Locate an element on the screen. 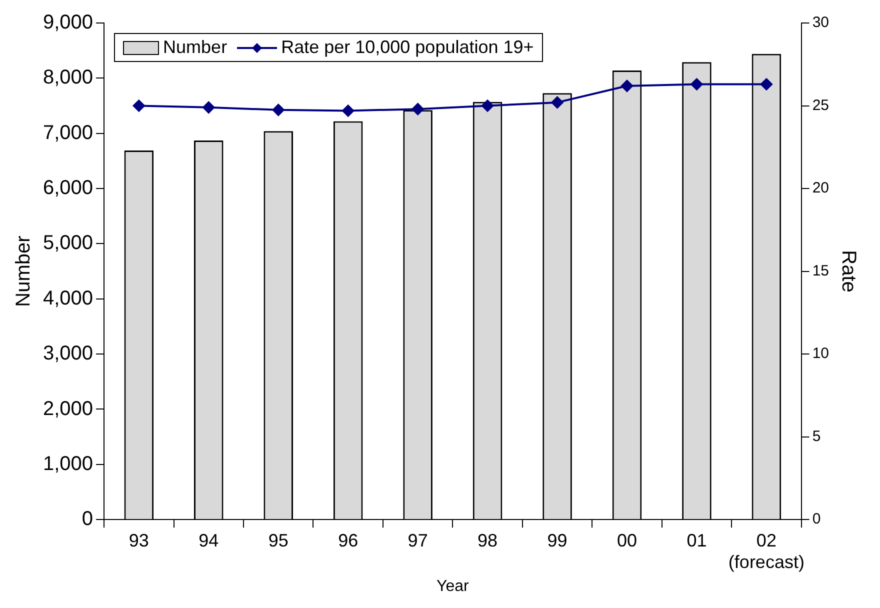  legend-label: Number is located at coordinates (195, 47).